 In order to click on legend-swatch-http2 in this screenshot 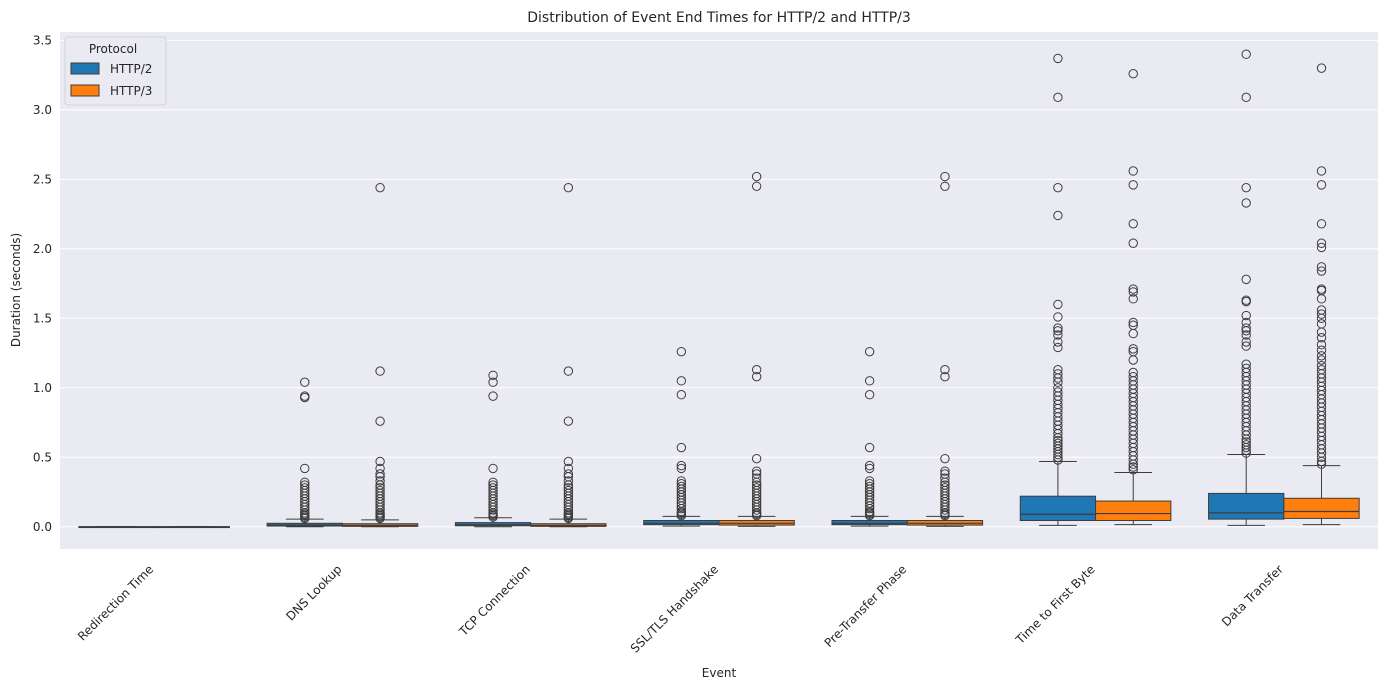, I will do `click(85, 68)`.